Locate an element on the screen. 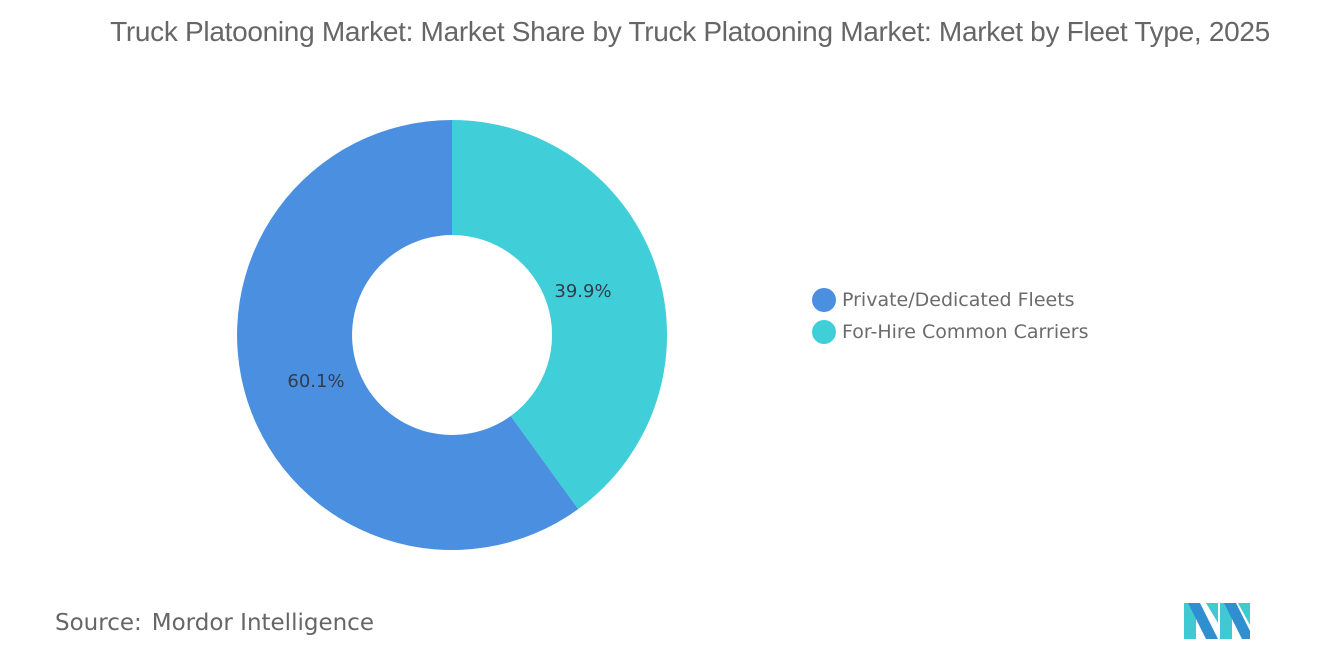 This screenshot has width=1320, height=665. legend-item-for-hire-common-carriers: For-Hire Common Carriers is located at coordinates (950, 332).